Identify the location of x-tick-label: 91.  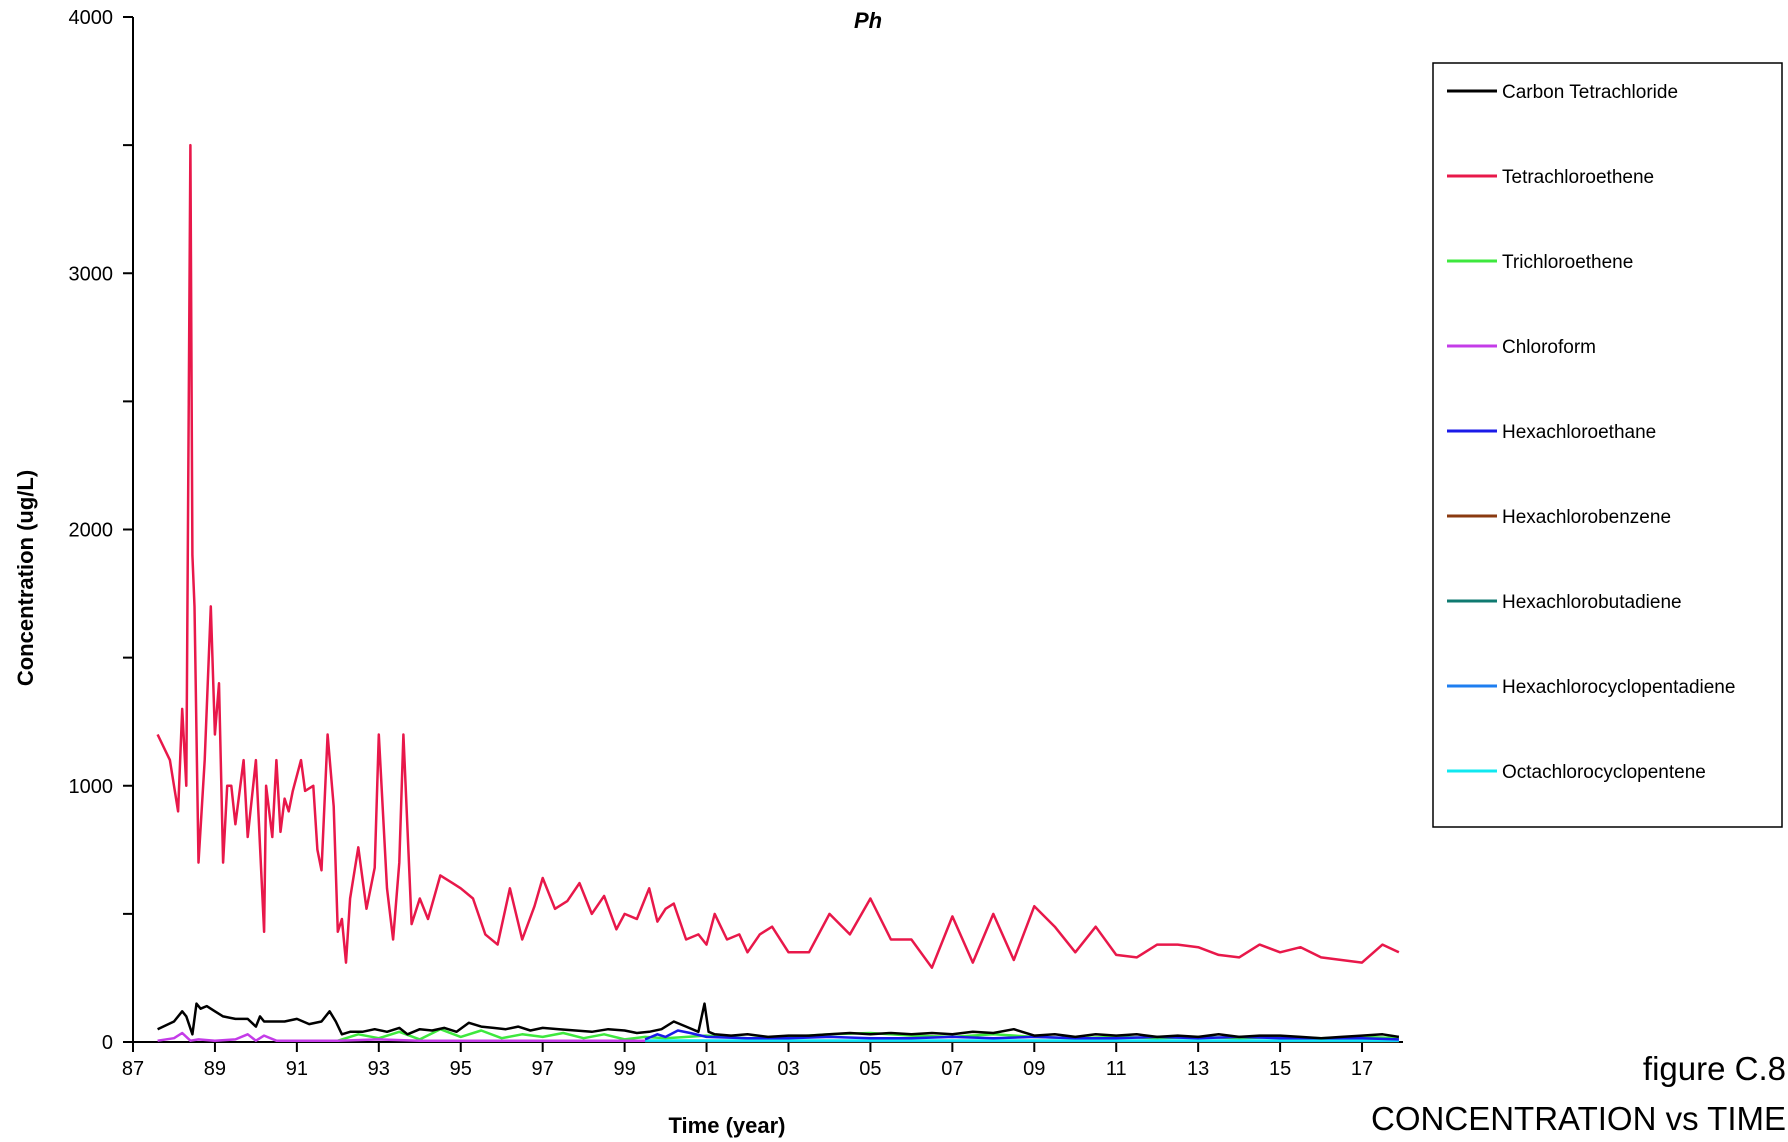
(297, 1069).